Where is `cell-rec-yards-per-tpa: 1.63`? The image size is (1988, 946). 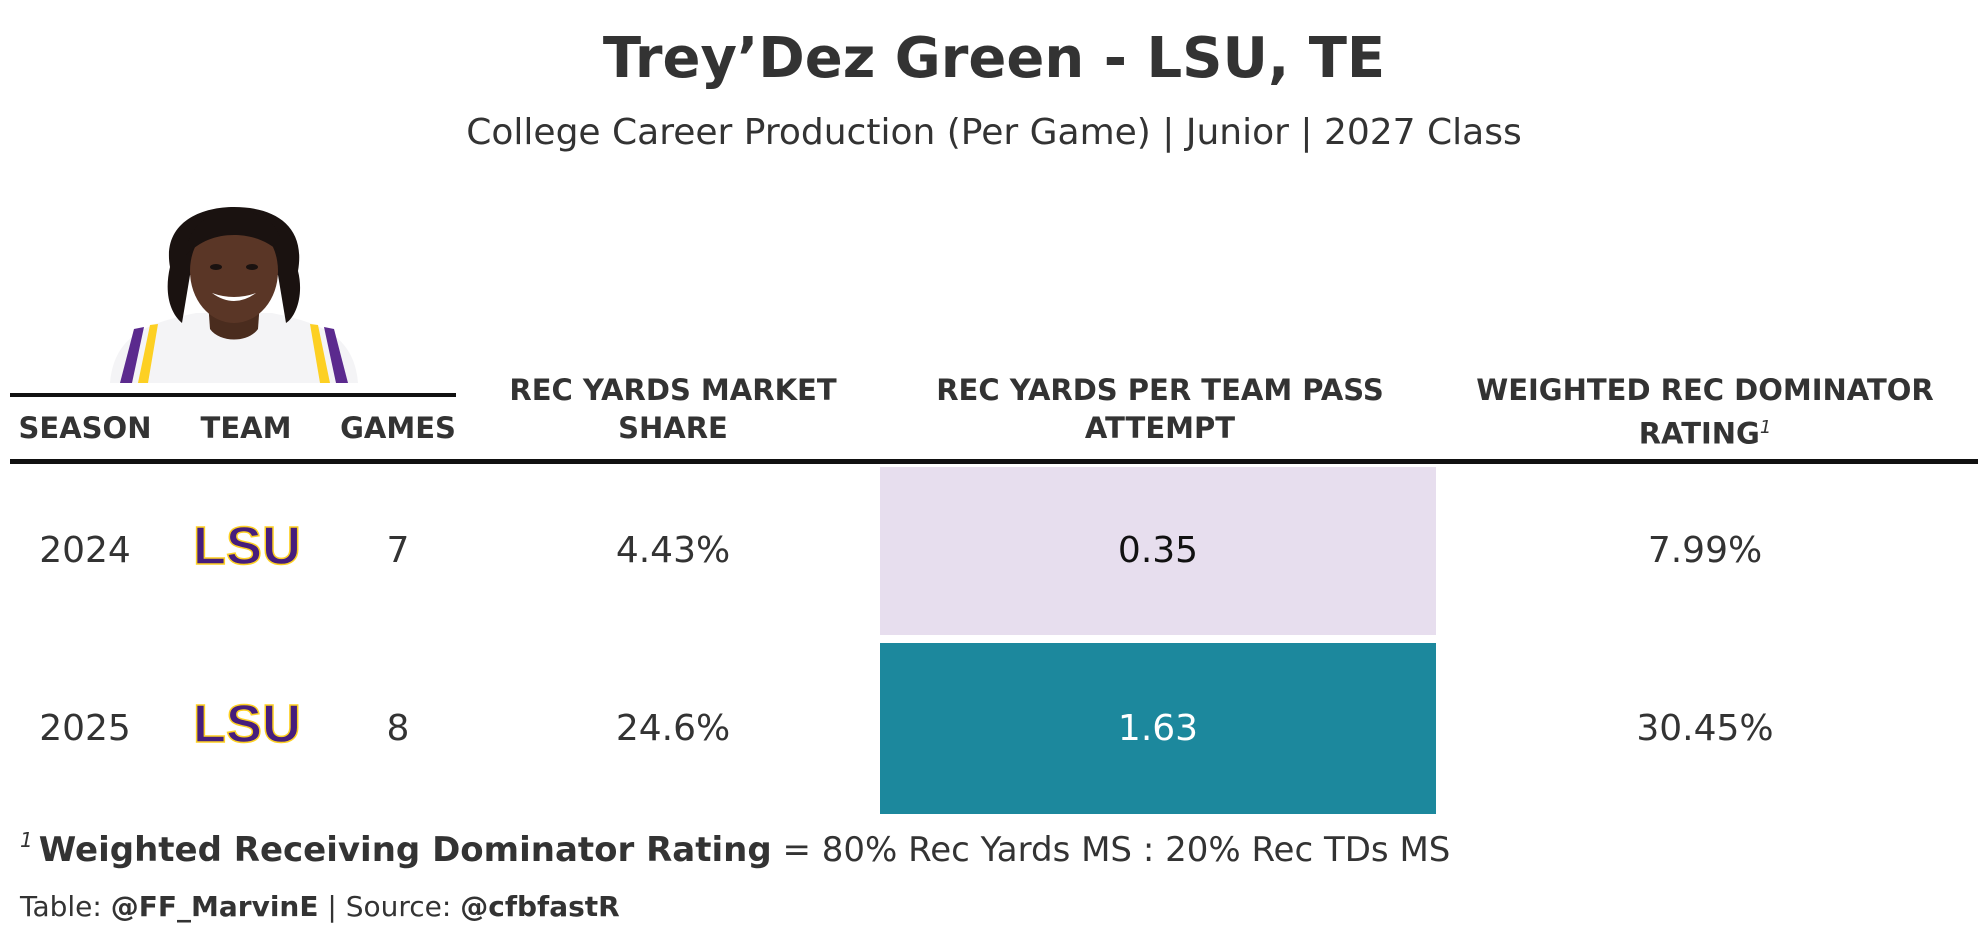 cell-rec-yards-per-tpa: 1.63 is located at coordinates (1158, 728).